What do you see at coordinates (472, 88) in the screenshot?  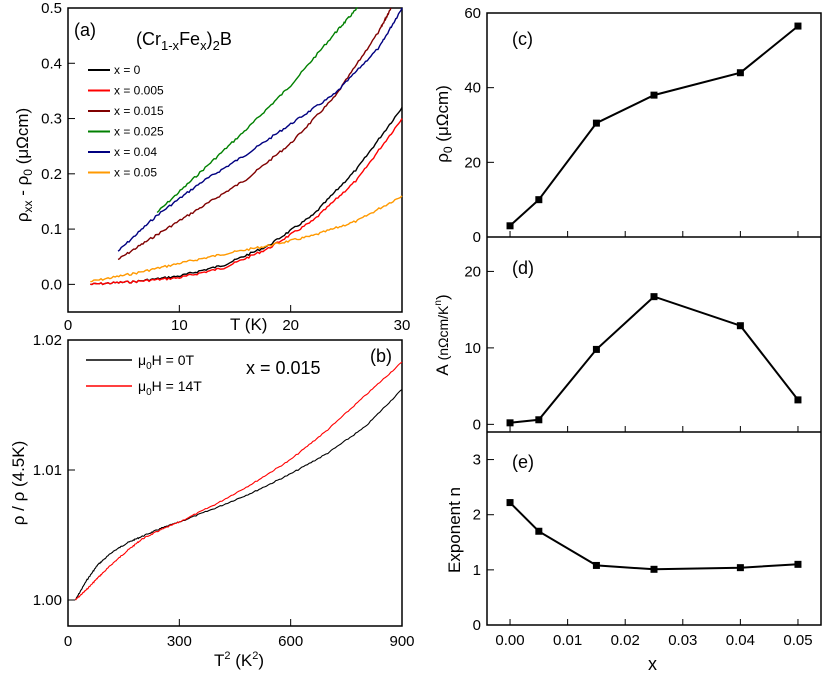 I see `panel-c-ytick-label: 40` at bounding box center [472, 88].